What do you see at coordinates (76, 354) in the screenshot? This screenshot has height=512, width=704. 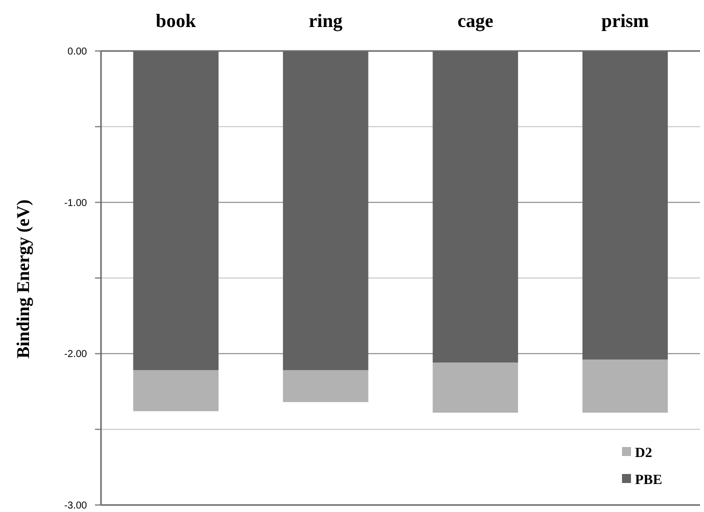 I see `y-tick-label: -2.00` at bounding box center [76, 354].